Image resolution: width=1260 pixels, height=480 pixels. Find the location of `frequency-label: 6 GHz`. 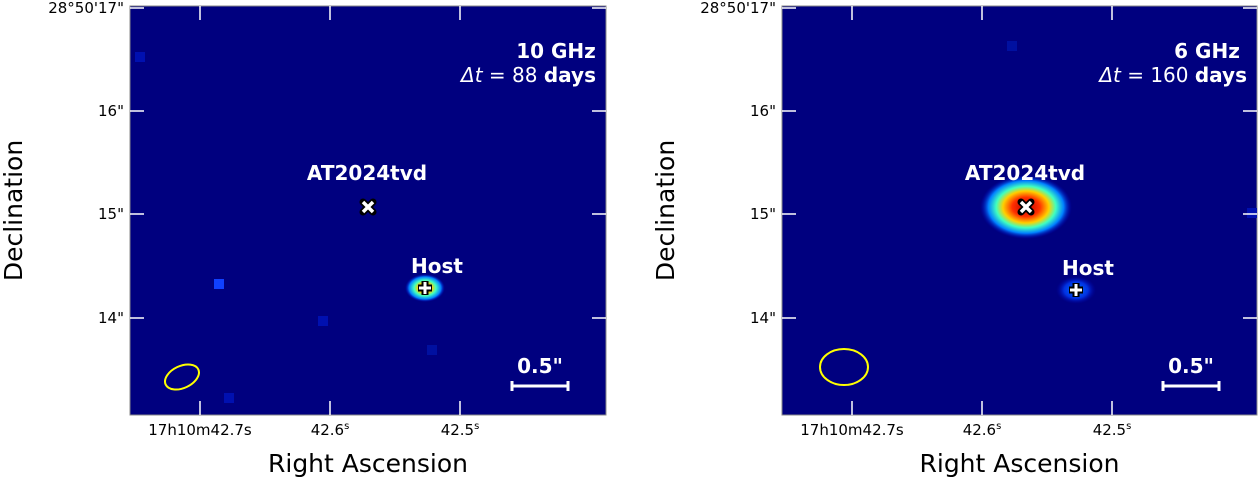

frequency-label: 6 GHz is located at coordinates (1207, 51).